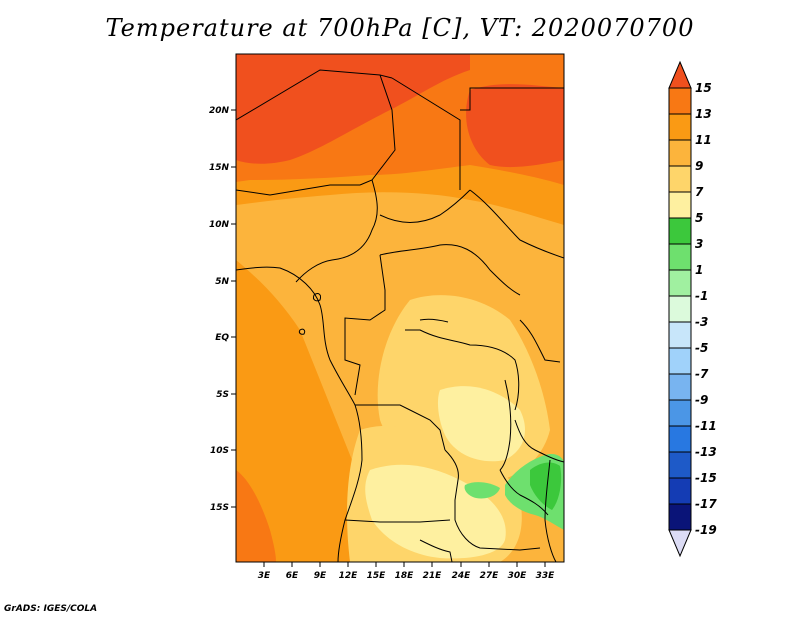 The height and width of the screenshot is (618, 800). I want to click on colorbar-label: 3, so click(699, 244).